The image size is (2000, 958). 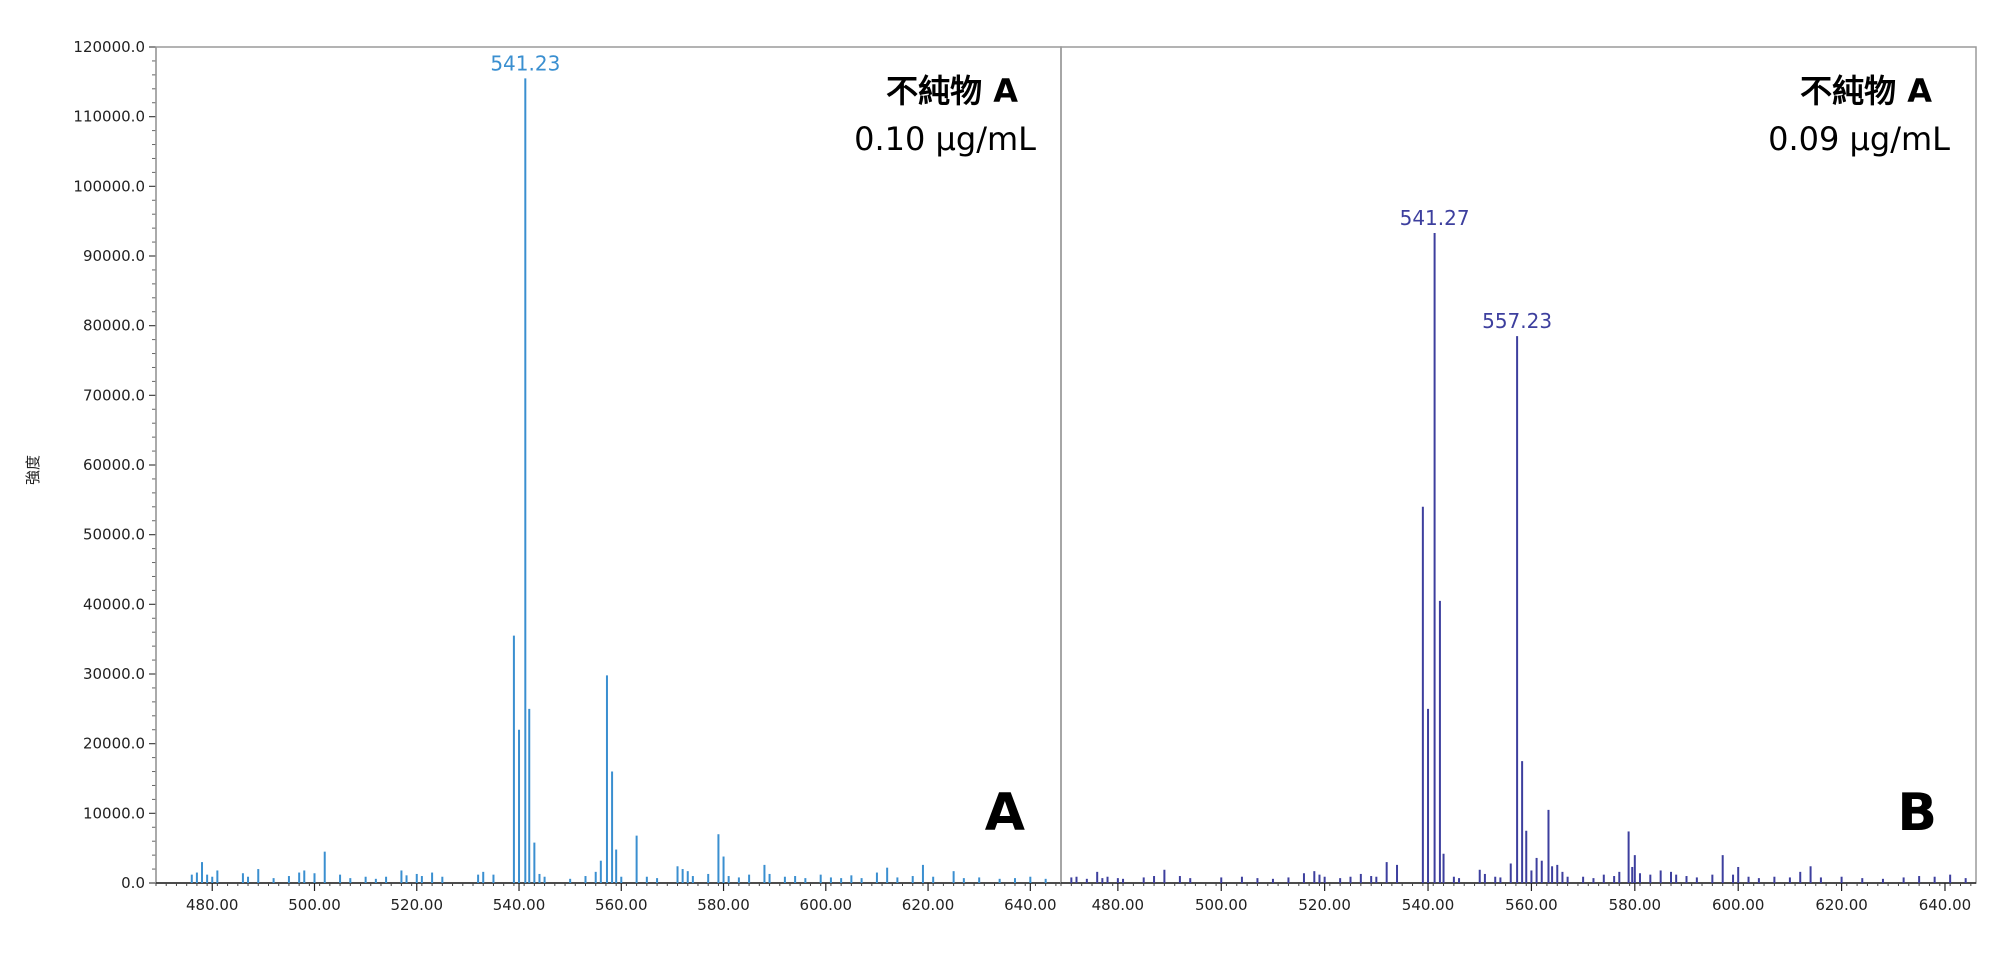 I want to click on y-tick-label: 20000.0, so click(x=114, y=744).